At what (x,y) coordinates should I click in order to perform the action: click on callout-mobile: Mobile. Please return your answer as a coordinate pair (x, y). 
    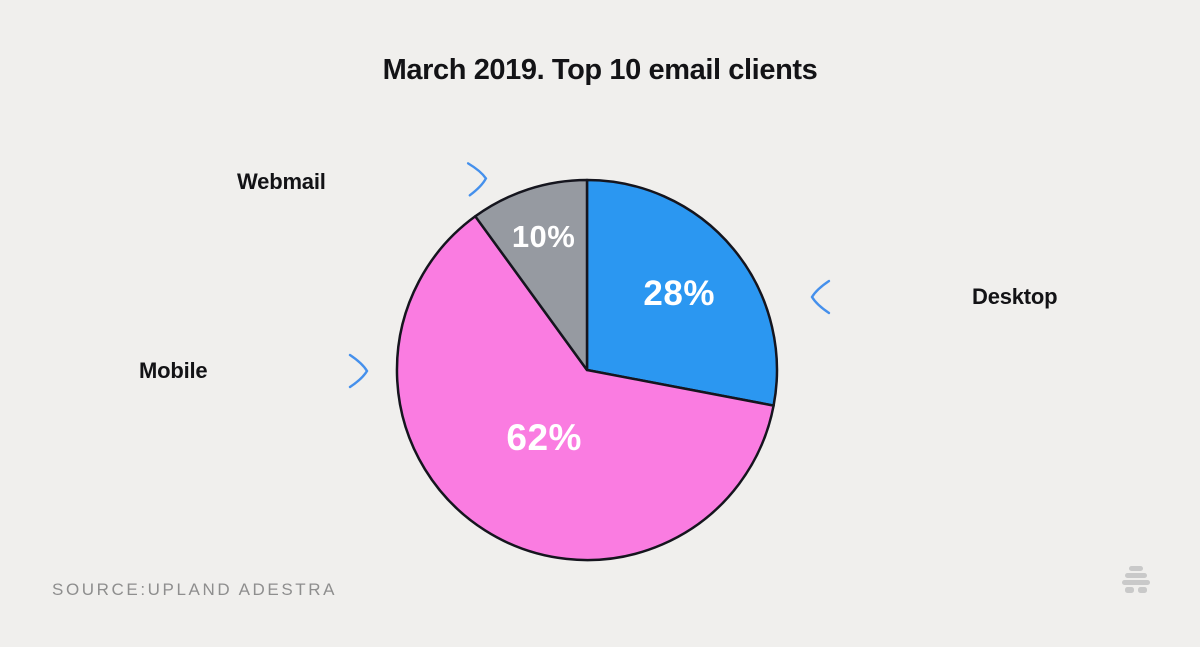
    Looking at the image, I should click on (256, 371).